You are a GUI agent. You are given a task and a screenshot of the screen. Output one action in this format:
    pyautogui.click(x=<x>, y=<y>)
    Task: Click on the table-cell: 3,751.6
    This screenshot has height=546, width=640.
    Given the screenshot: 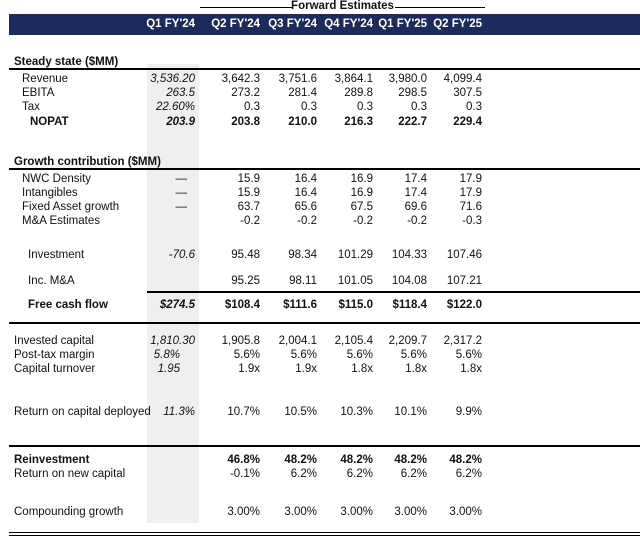 What is the action you would take?
    pyautogui.click(x=297, y=79)
    